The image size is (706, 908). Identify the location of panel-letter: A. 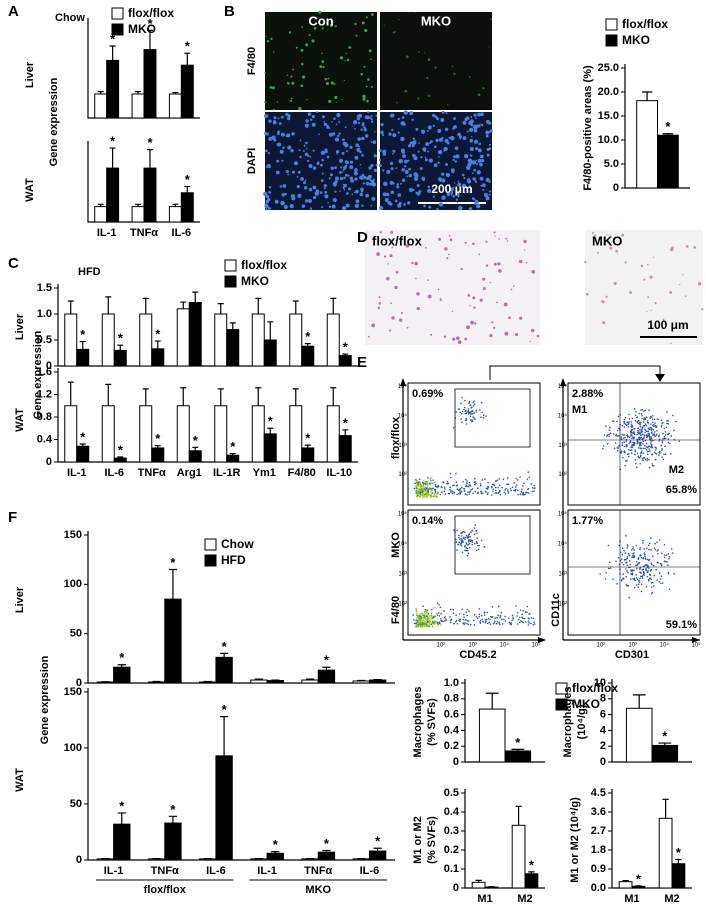
(13, 11).